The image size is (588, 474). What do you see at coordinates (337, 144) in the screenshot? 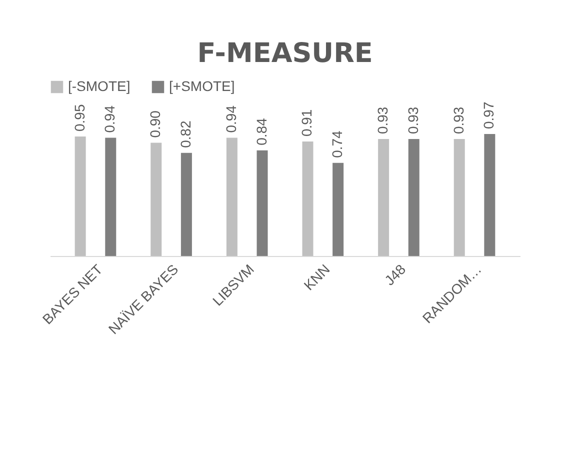
I see `data-label: 0.74` at bounding box center [337, 144].